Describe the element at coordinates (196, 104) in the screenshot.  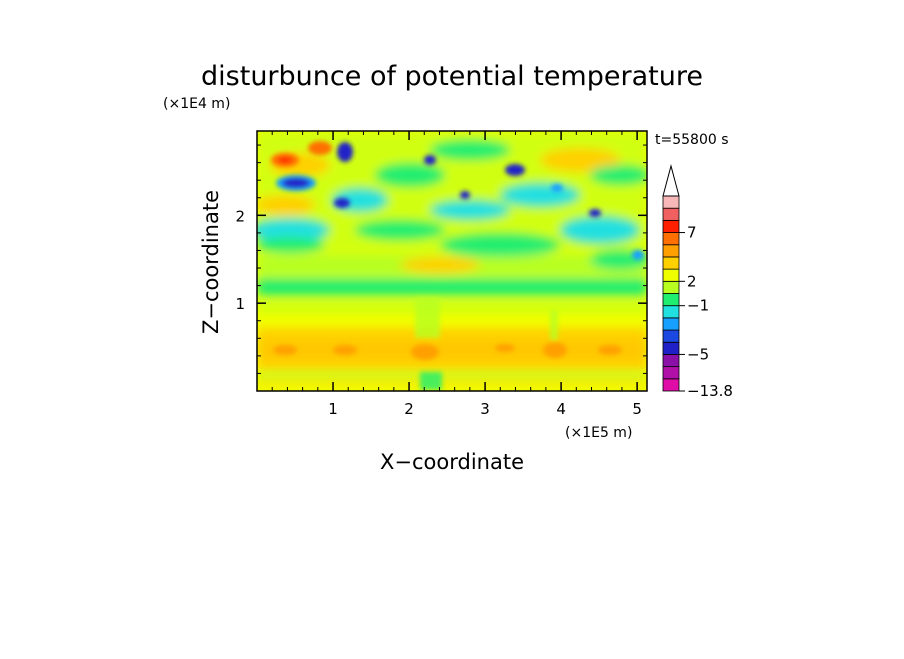
I see `y-unit-label: (×1E4 m)` at that location.